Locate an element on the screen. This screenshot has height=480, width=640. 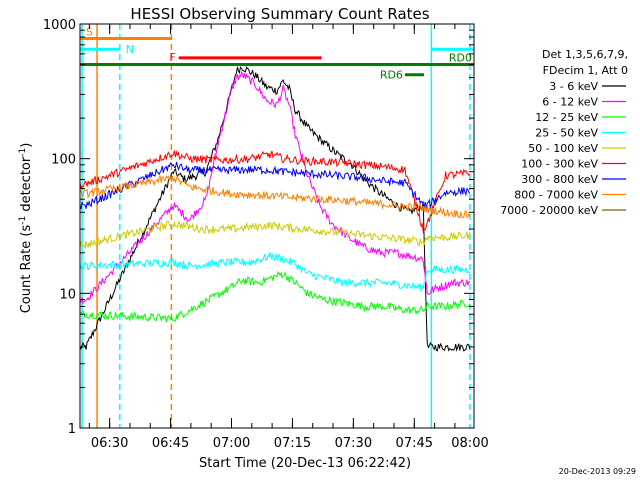
legend-header-1: Det 1,3,5,6,7,9, is located at coordinates (585, 54).